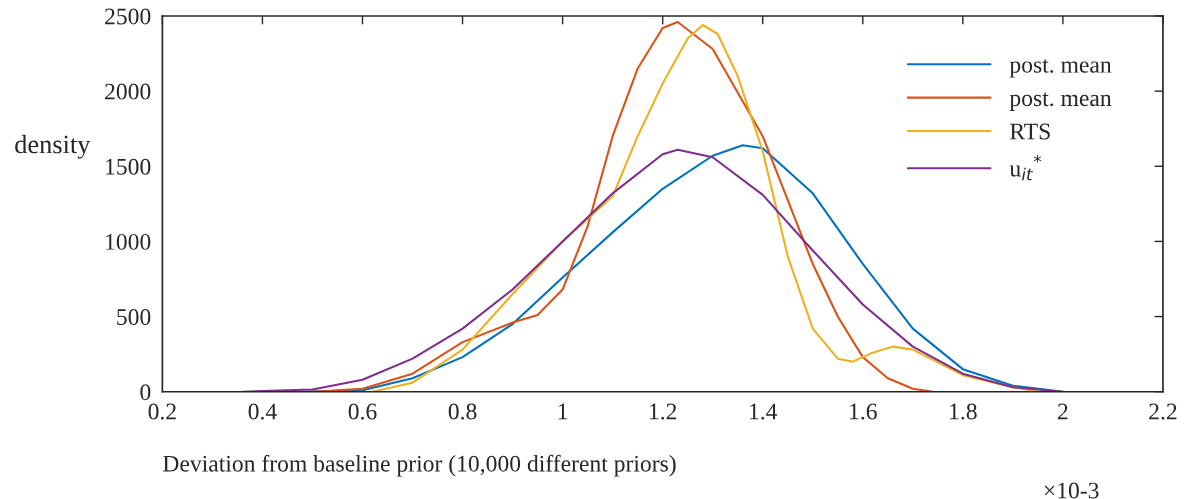 The width and height of the screenshot is (1194, 499). What do you see at coordinates (663, 411) in the screenshot?
I see `x-tick-label: 1.2` at bounding box center [663, 411].